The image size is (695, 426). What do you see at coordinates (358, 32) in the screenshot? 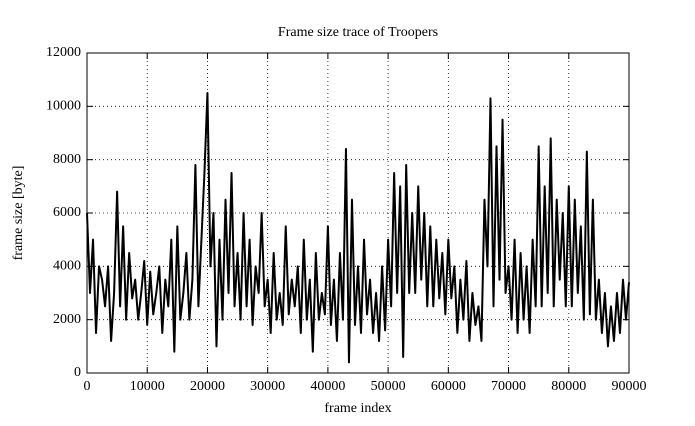
I see `chart-title: Frame size trace of Troopers` at bounding box center [358, 32].